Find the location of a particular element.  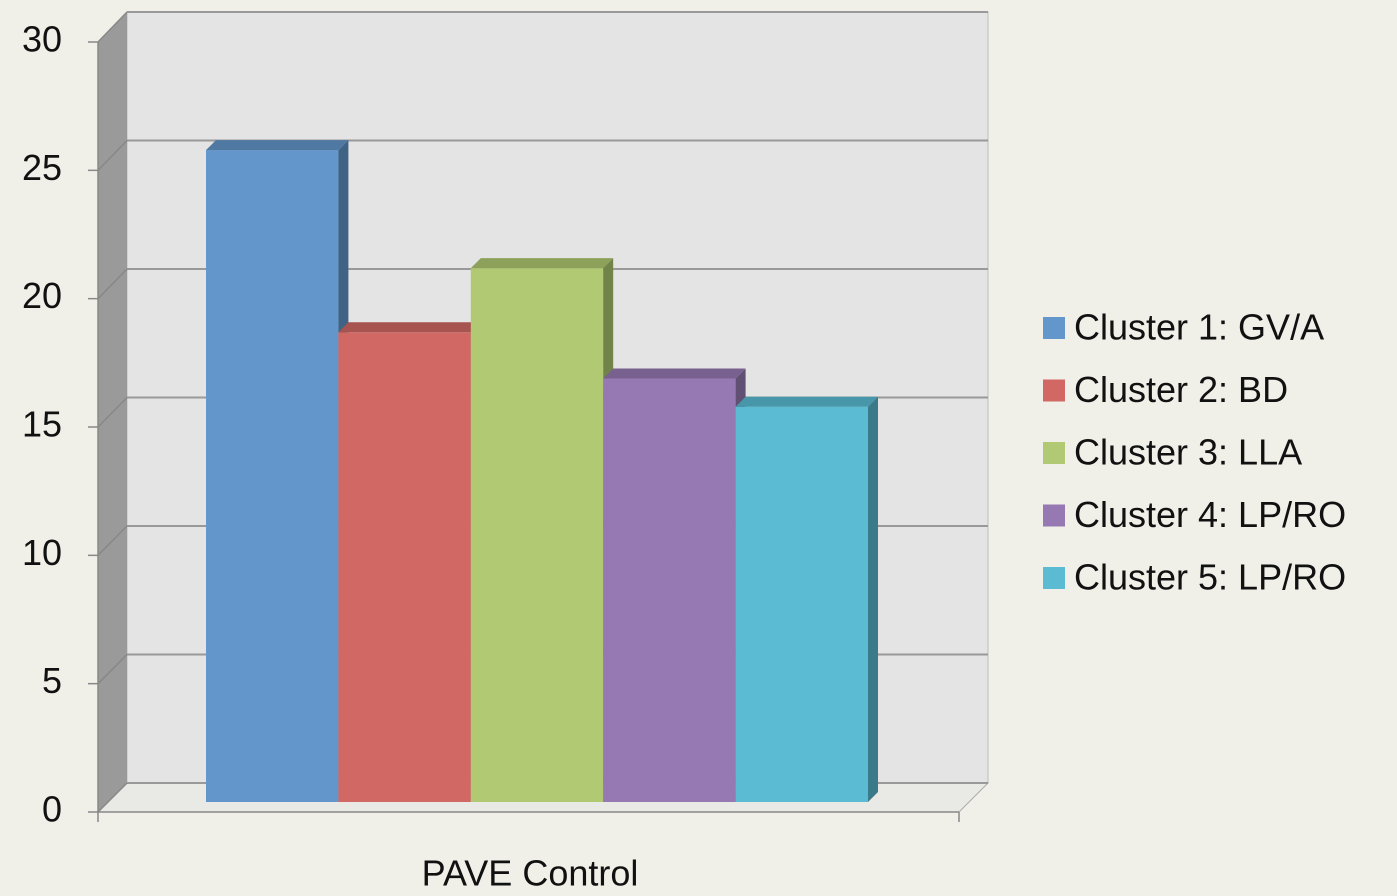

legend-label: Cluster 1: GV/A is located at coordinates (1199, 327).